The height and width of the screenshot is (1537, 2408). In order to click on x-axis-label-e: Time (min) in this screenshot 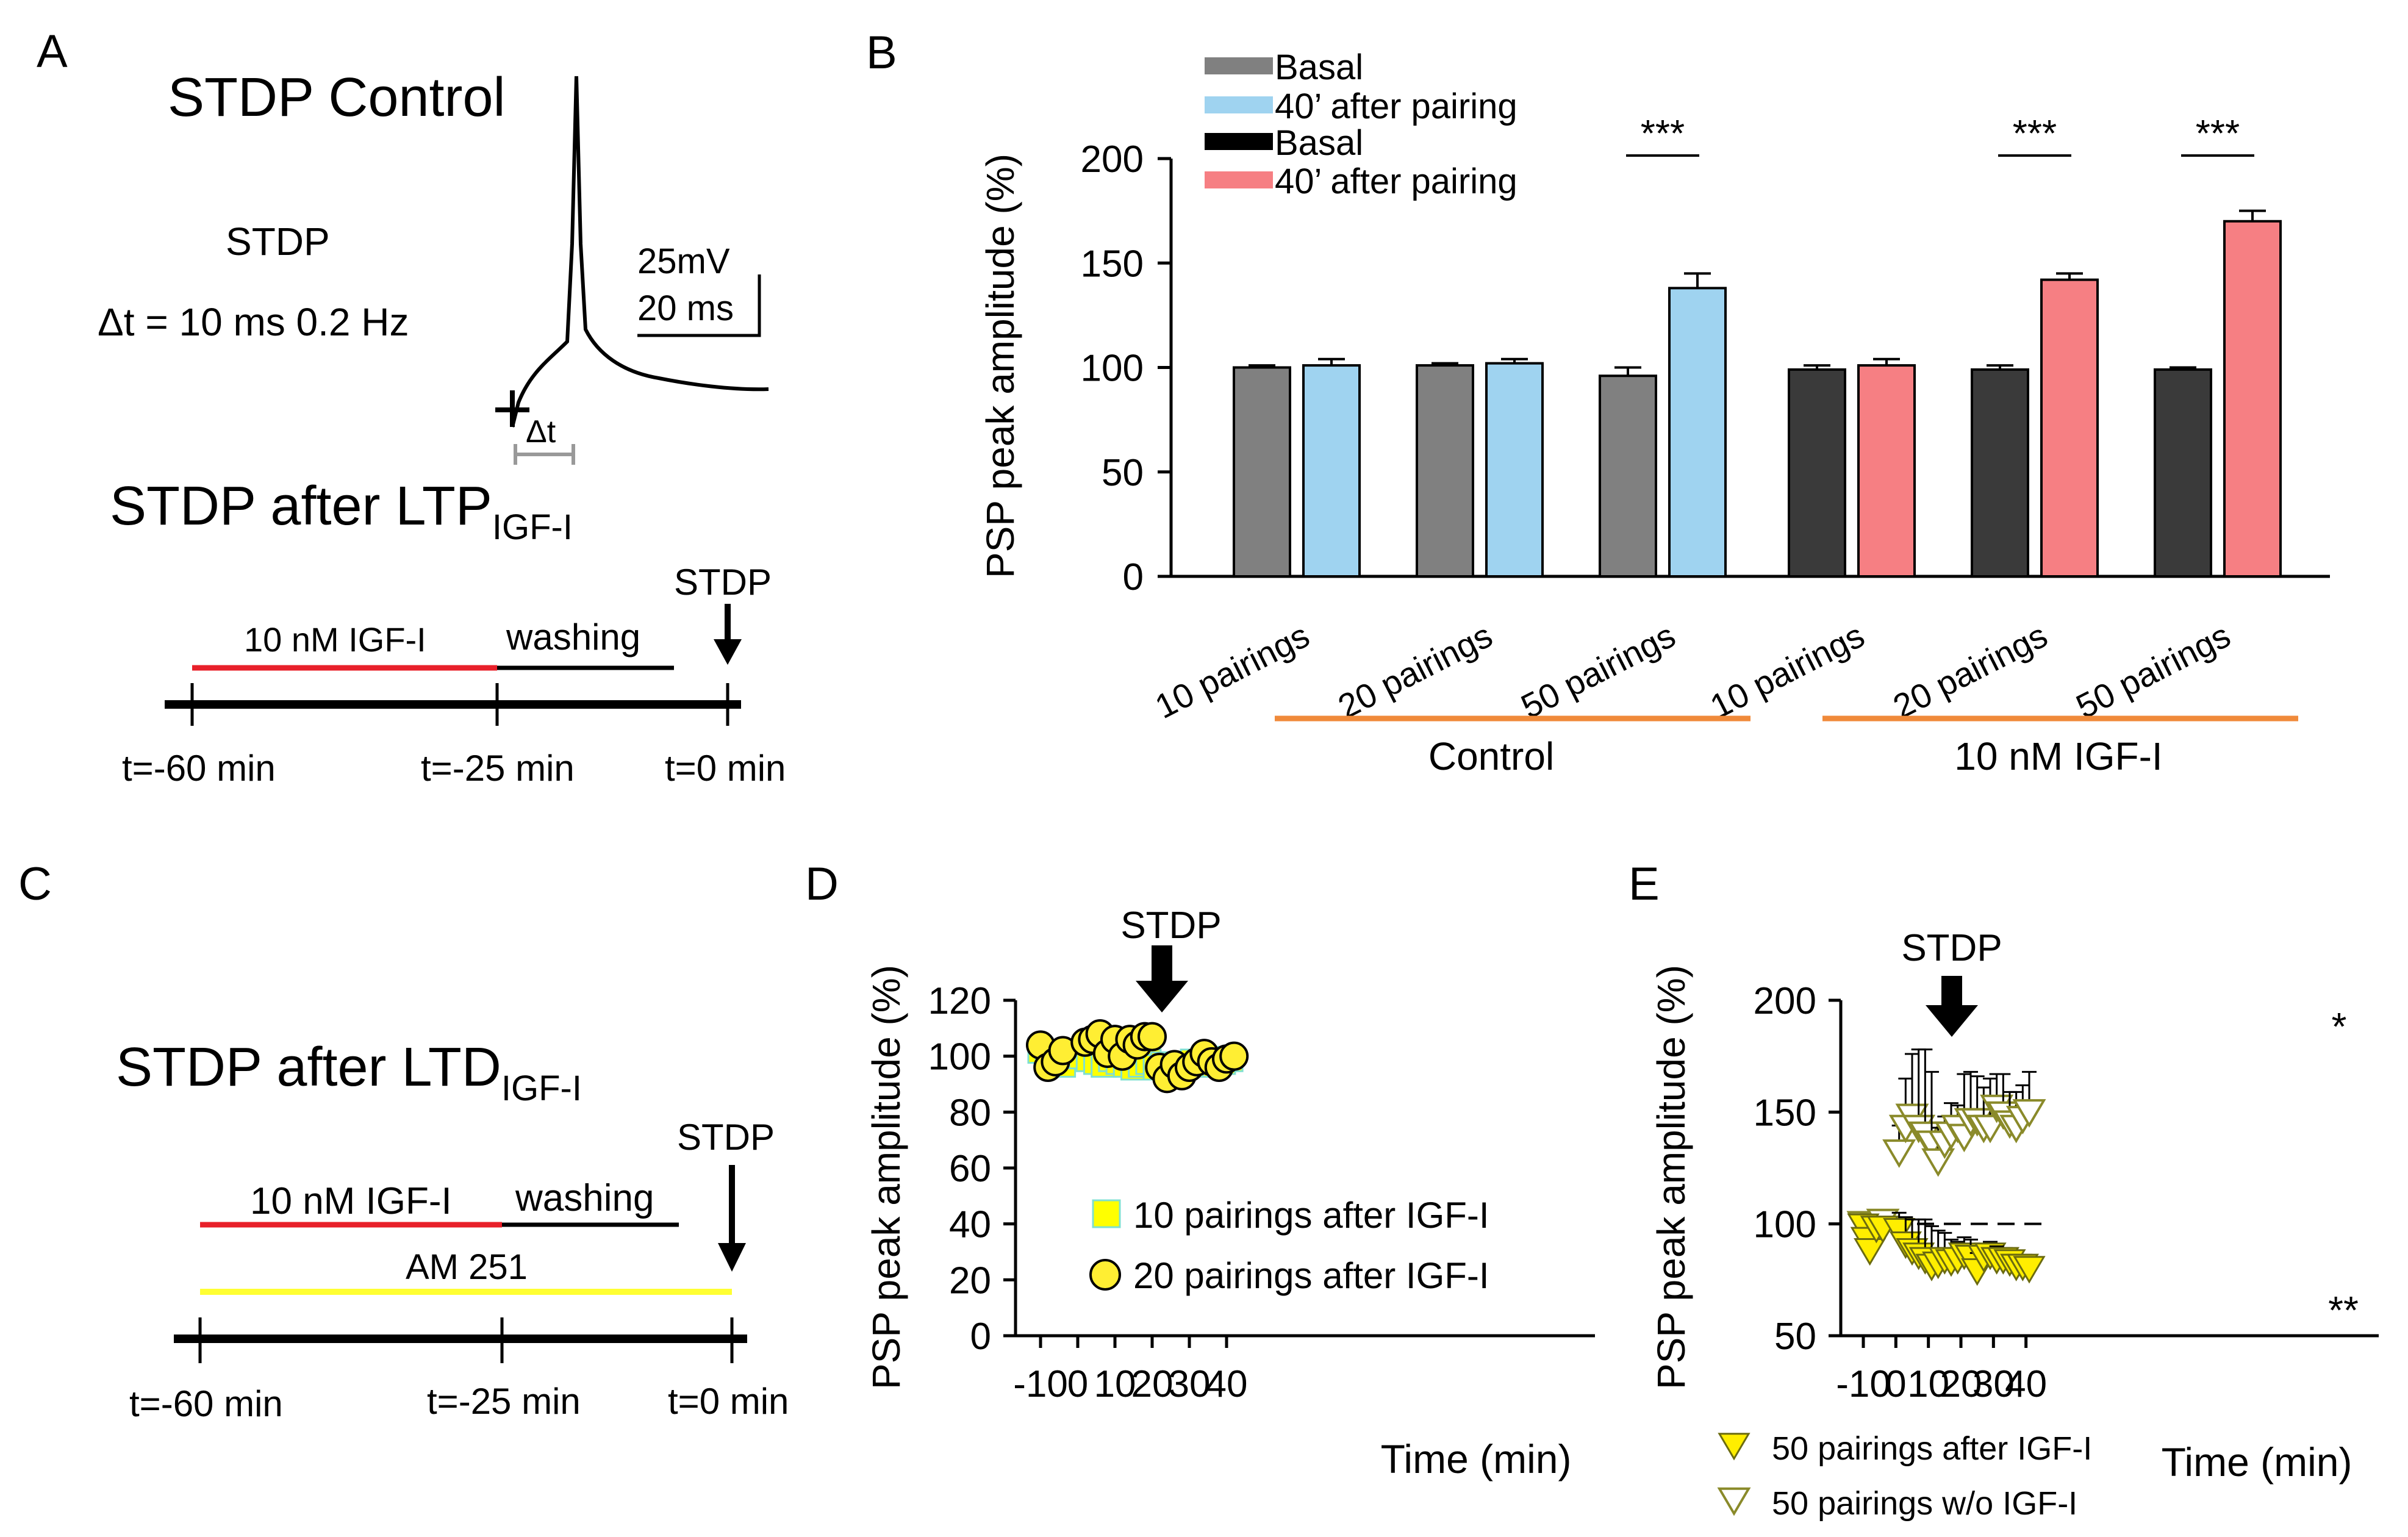, I will do `click(2257, 1462)`.